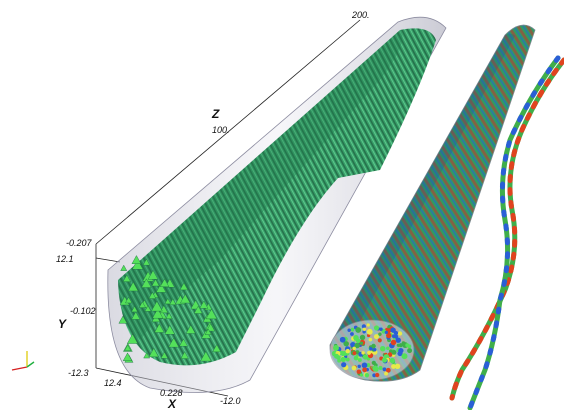 This screenshot has width=564, height=410. What do you see at coordinates (30, 364) in the screenshot?
I see `z-axis-arrow-icon` at bounding box center [30, 364].